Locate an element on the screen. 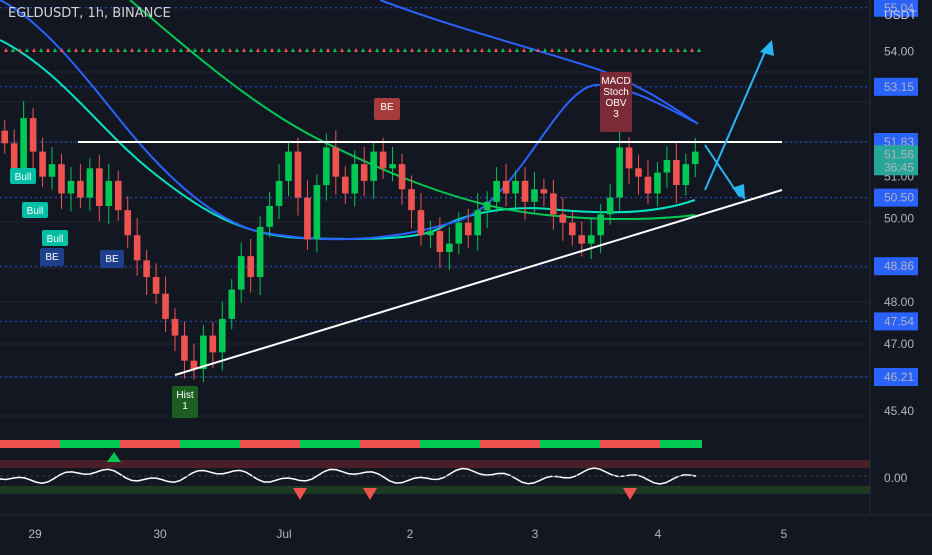  x-tick-6: 5 is located at coordinates (784, 534).